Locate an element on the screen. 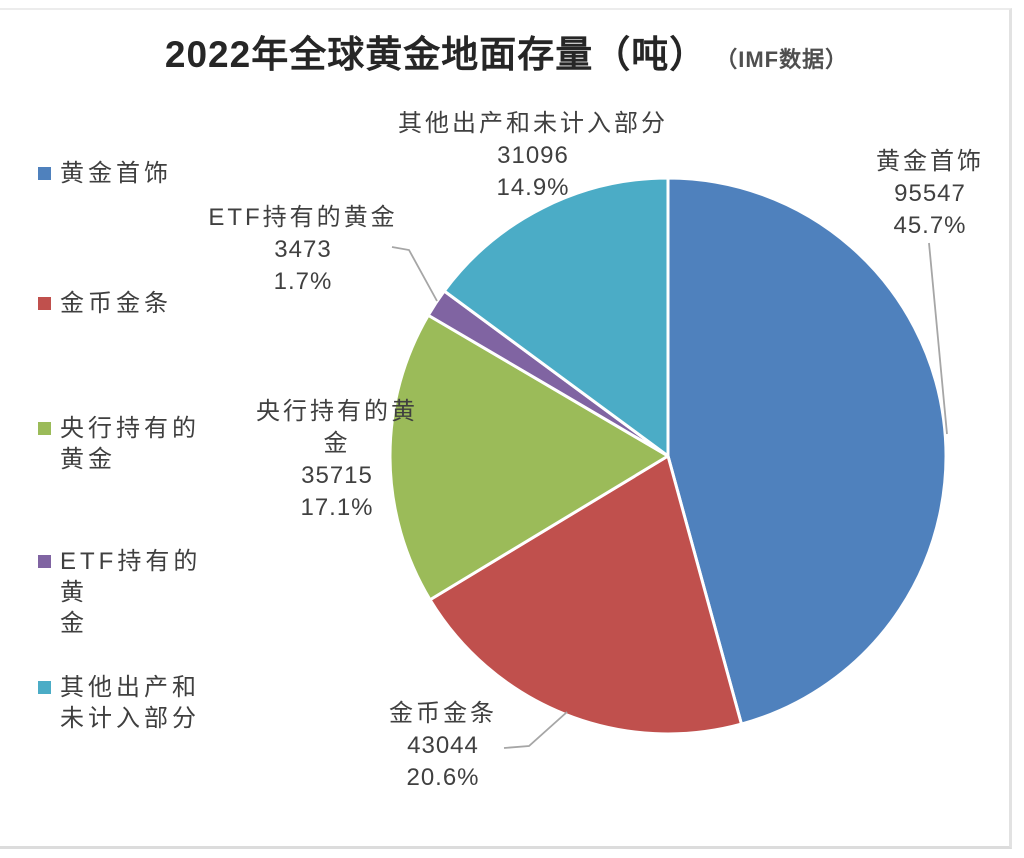  slice-percent-label: 14.9% is located at coordinates (533, 187).